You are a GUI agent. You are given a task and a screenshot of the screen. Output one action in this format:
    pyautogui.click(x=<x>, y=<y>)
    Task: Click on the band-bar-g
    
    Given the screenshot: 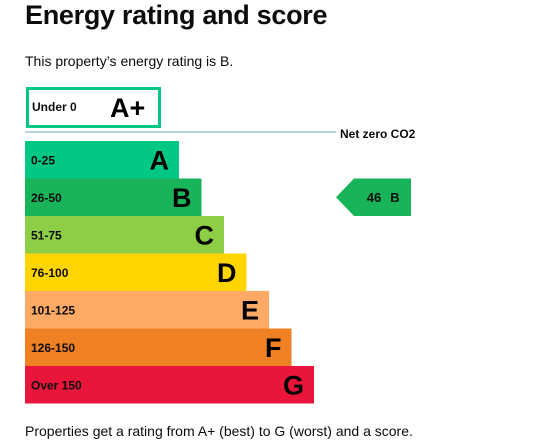 What is the action you would take?
    pyautogui.click(x=169, y=385)
    